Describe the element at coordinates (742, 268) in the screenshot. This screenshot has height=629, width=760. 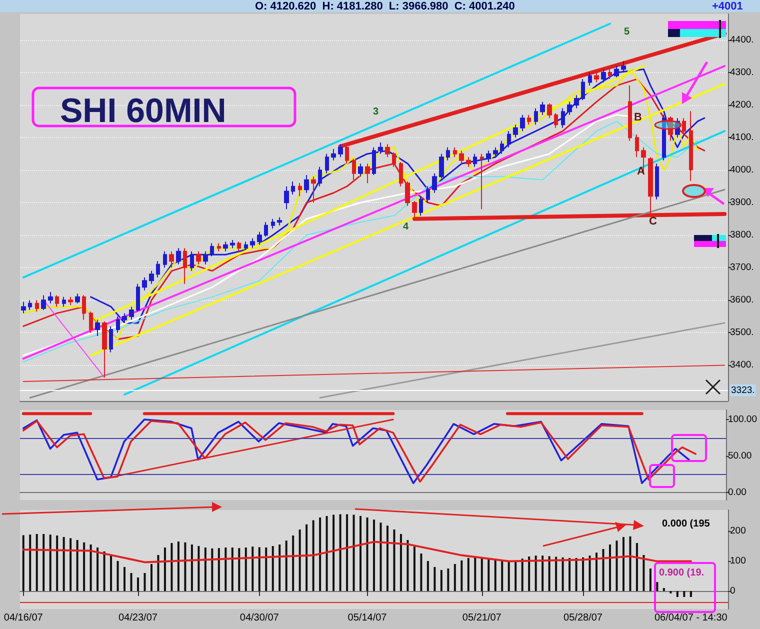
I see `y-tick-label: 3700.` at that location.